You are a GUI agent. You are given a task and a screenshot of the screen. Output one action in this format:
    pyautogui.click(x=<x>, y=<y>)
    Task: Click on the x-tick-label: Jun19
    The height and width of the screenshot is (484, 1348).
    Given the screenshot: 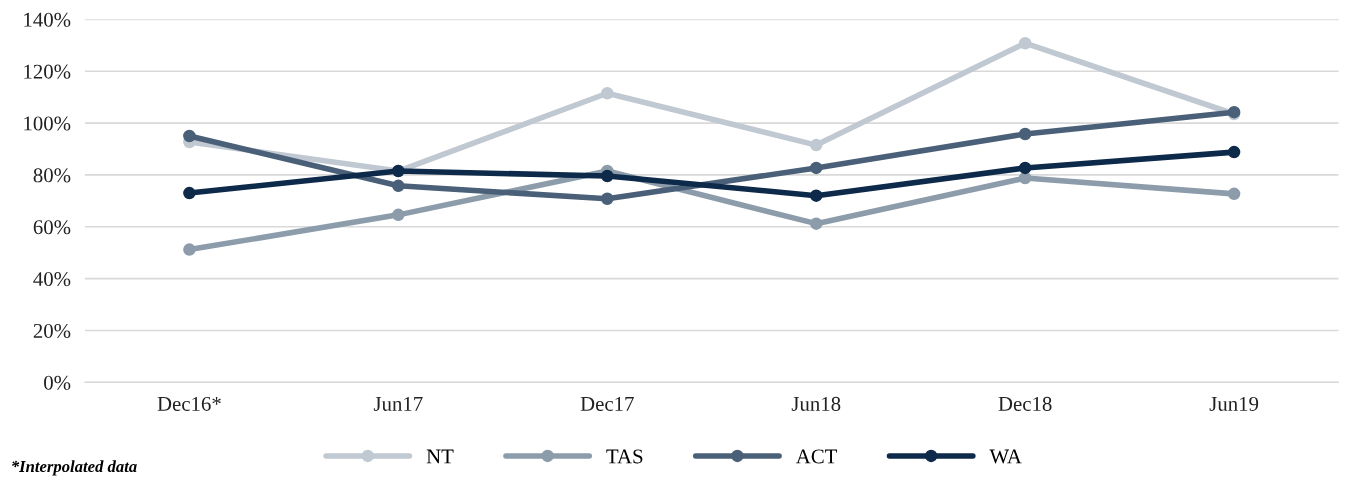 What is the action you would take?
    pyautogui.click(x=1234, y=403)
    